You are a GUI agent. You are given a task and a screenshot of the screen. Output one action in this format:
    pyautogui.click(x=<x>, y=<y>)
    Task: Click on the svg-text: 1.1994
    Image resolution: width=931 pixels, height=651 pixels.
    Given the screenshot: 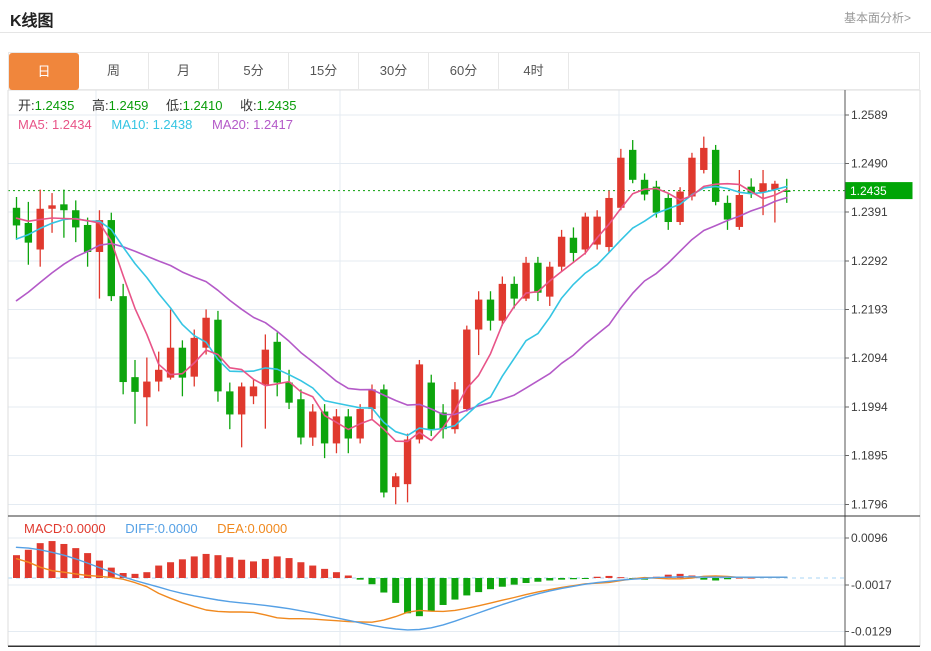 What is the action you would take?
    pyautogui.click(x=869, y=407)
    